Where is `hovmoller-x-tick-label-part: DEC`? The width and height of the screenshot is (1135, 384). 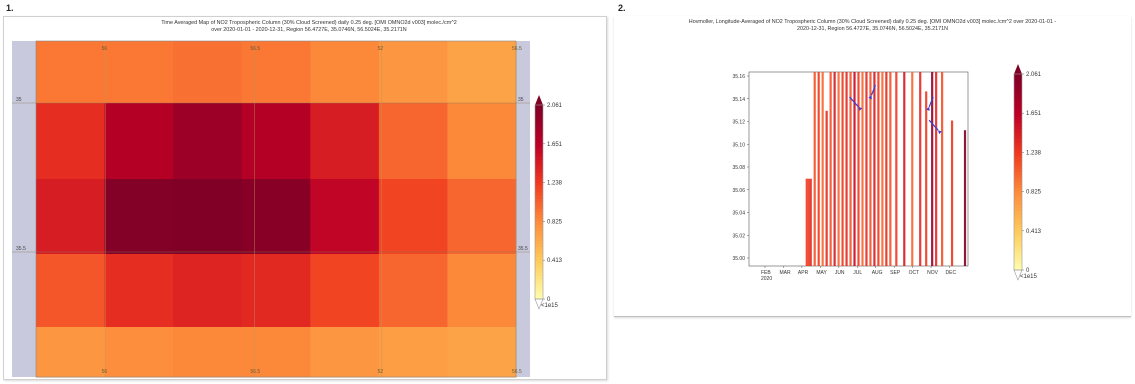 hovmoller-x-tick-label-part: DEC is located at coordinates (951, 273).